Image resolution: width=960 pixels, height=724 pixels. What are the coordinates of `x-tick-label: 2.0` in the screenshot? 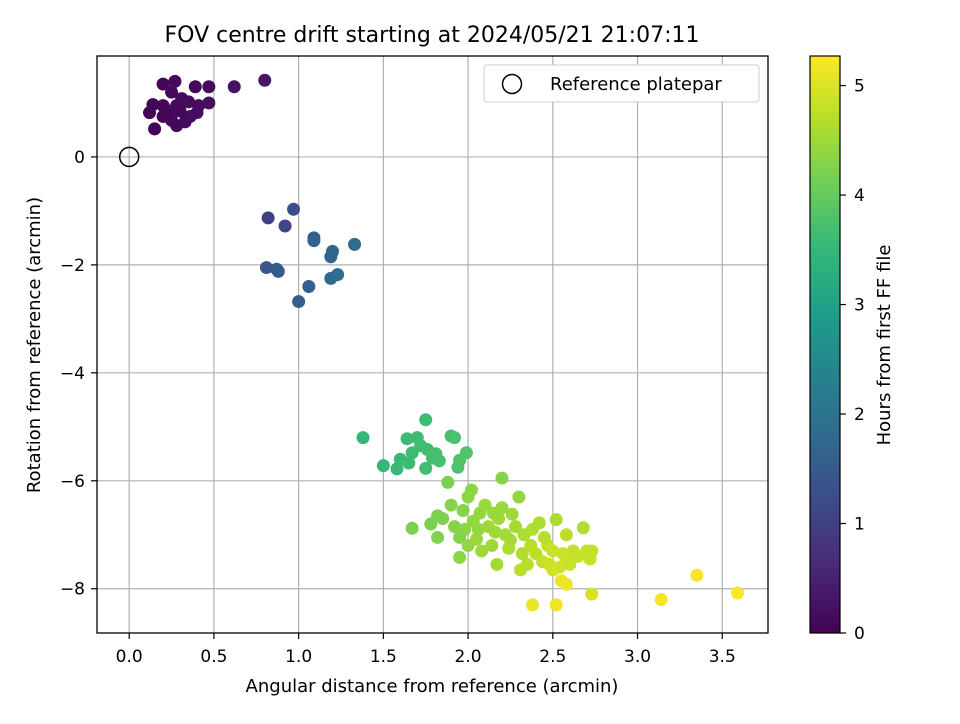 It's located at (468, 657).